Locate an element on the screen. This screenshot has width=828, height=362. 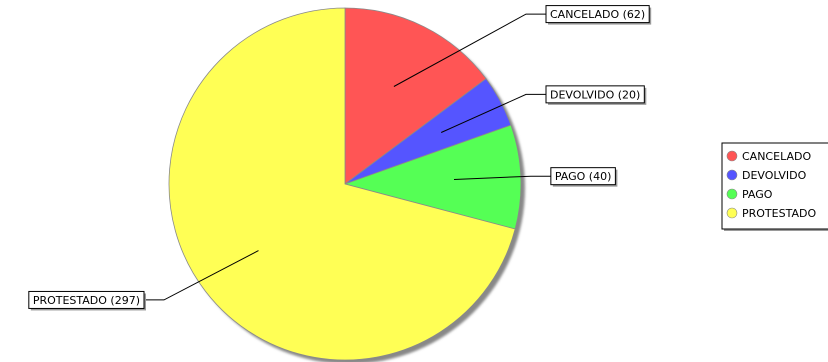
slice-label-box-devolvido is located at coordinates (595, 94).